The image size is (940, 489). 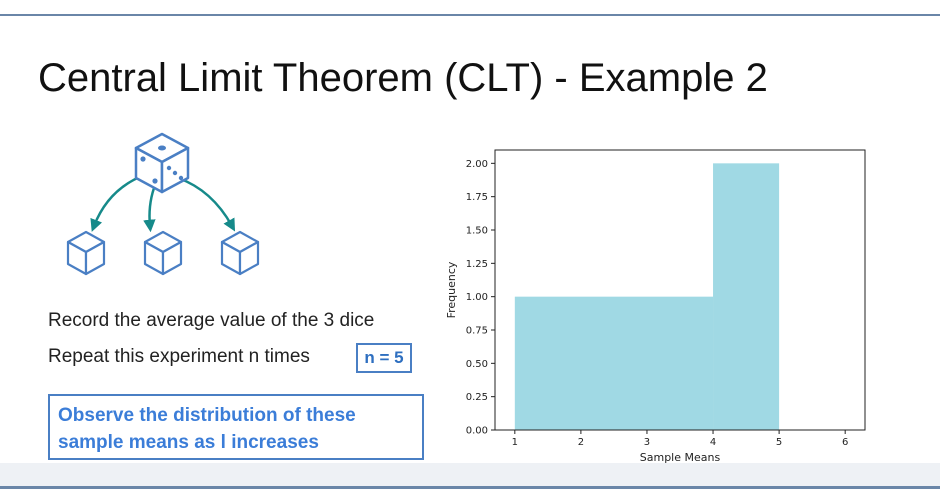 I want to click on x-tick-label: 2, so click(x=581, y=442).